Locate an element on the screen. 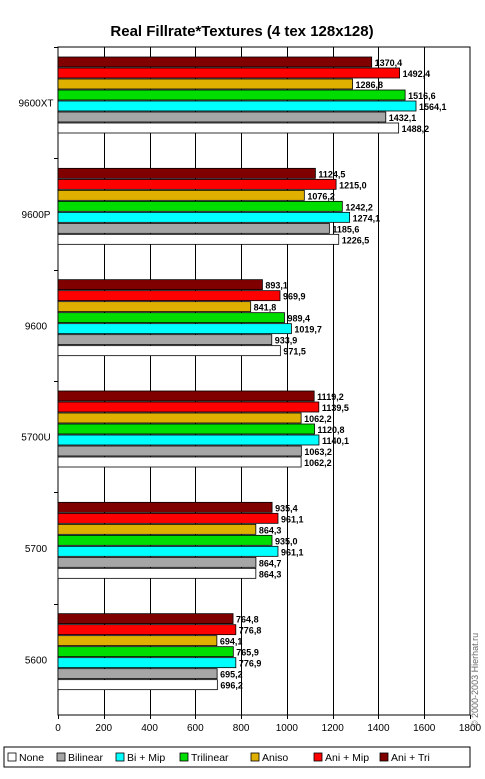  data-label: 696,2 is located at coordinates (231, 686).